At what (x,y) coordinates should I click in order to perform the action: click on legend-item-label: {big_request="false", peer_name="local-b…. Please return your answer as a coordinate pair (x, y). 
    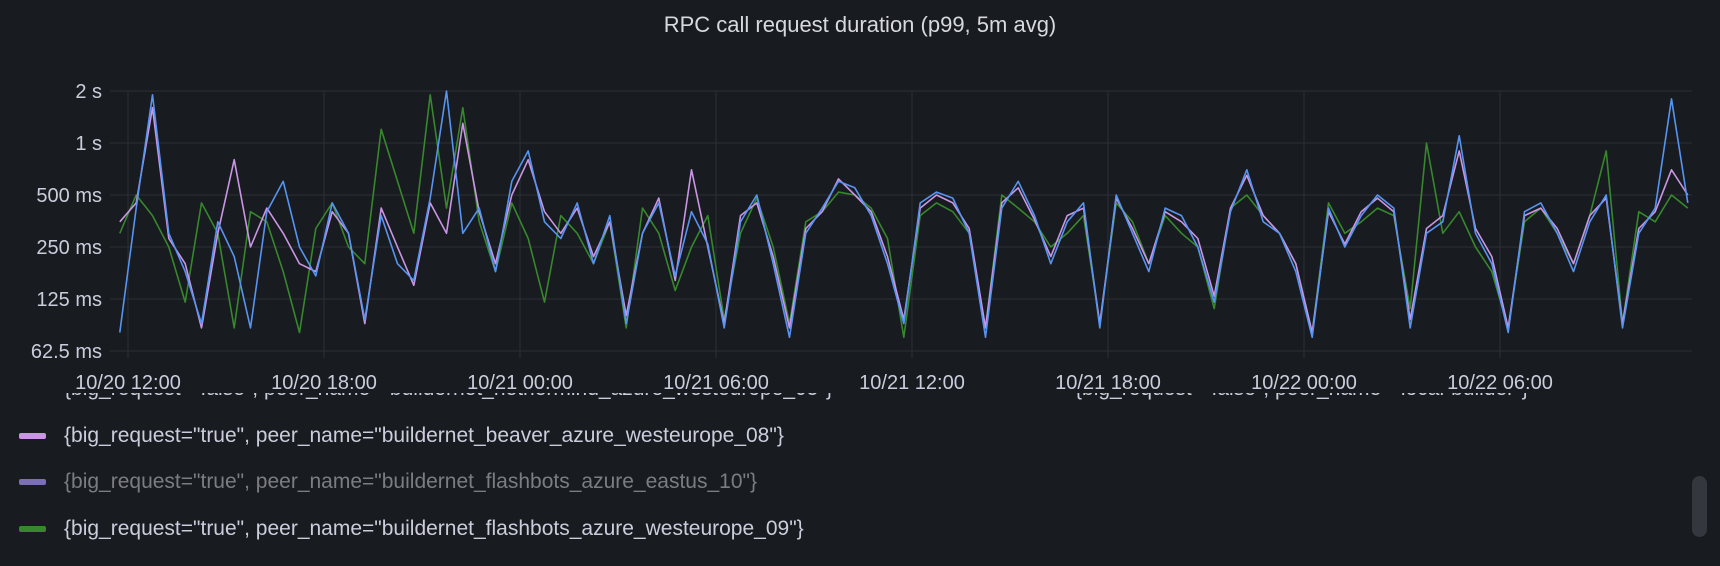
    Looking at the image, I should click on (1302, 397).